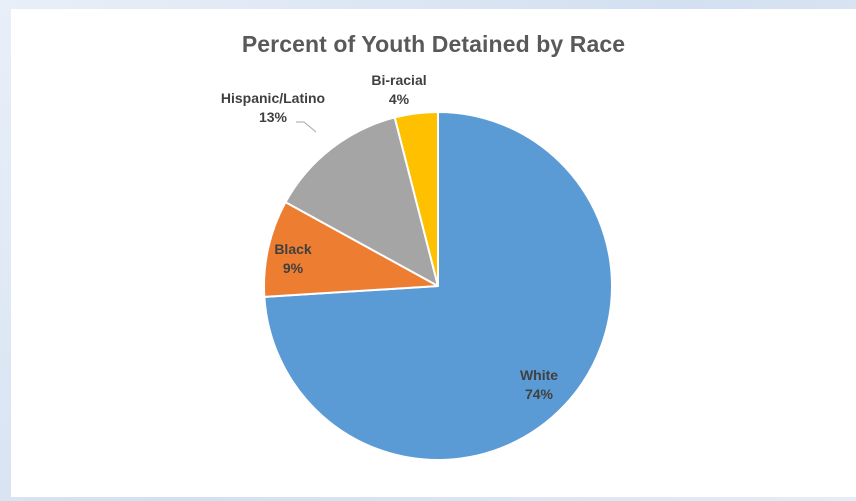  Describe the element at coordinates (416, 199) in the screenshot. I see `pie-slice-bi-racial` at that location.